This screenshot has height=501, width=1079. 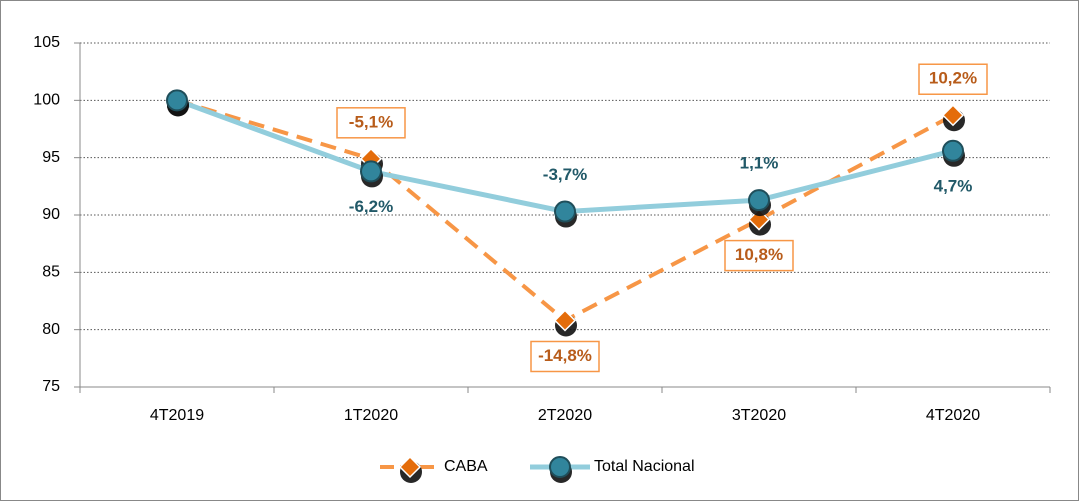 I want to click on data-label: 1,1%, so click(x=759, y=163).